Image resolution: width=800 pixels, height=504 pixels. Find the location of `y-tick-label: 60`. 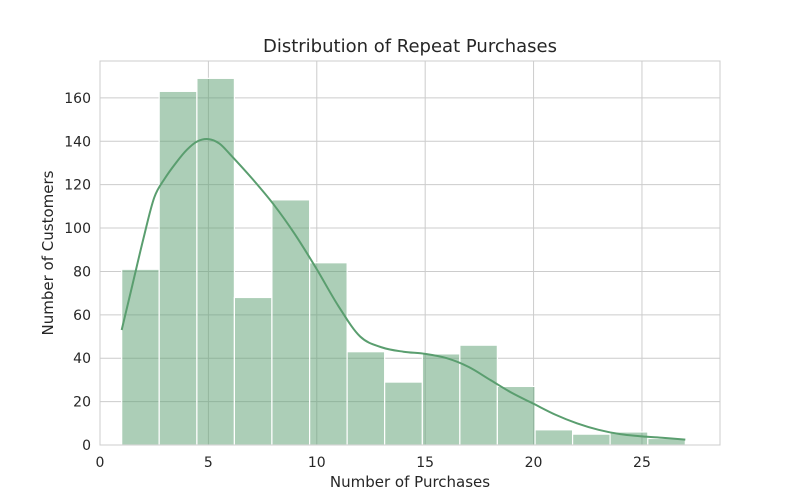

y-tick-label: 60 is located at coordinates (82, 316).